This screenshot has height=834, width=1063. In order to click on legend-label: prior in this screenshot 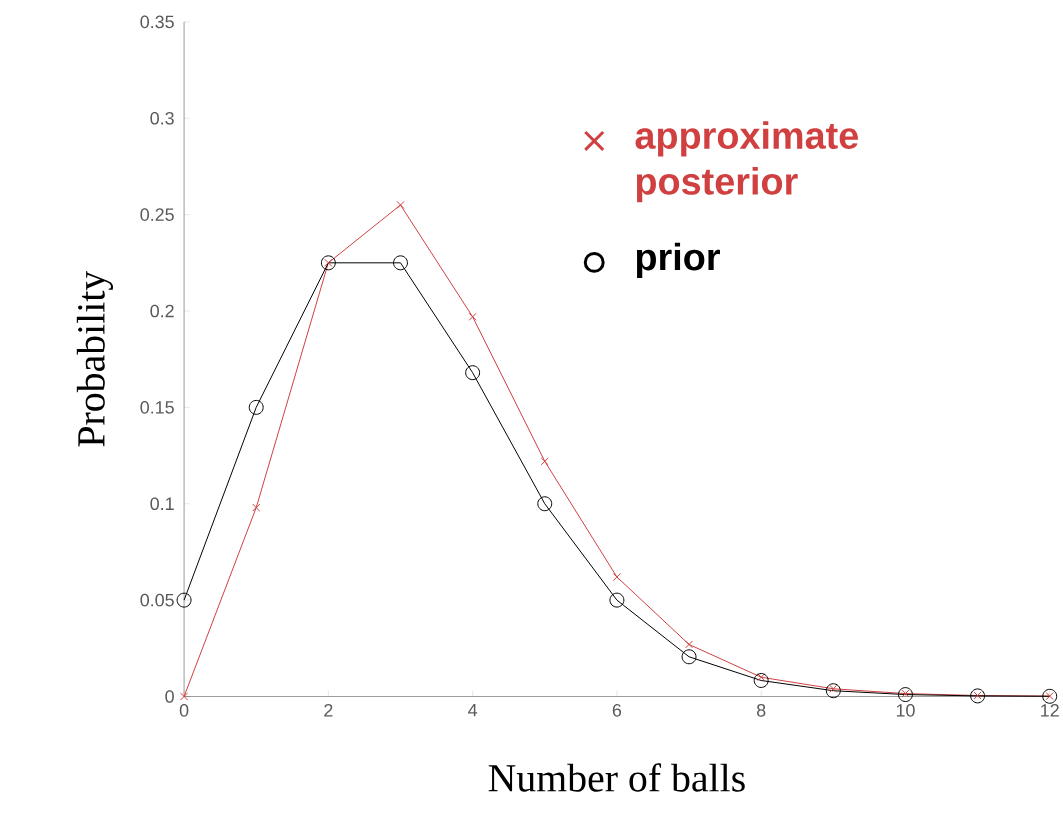, I will do `click(678, 260)`.